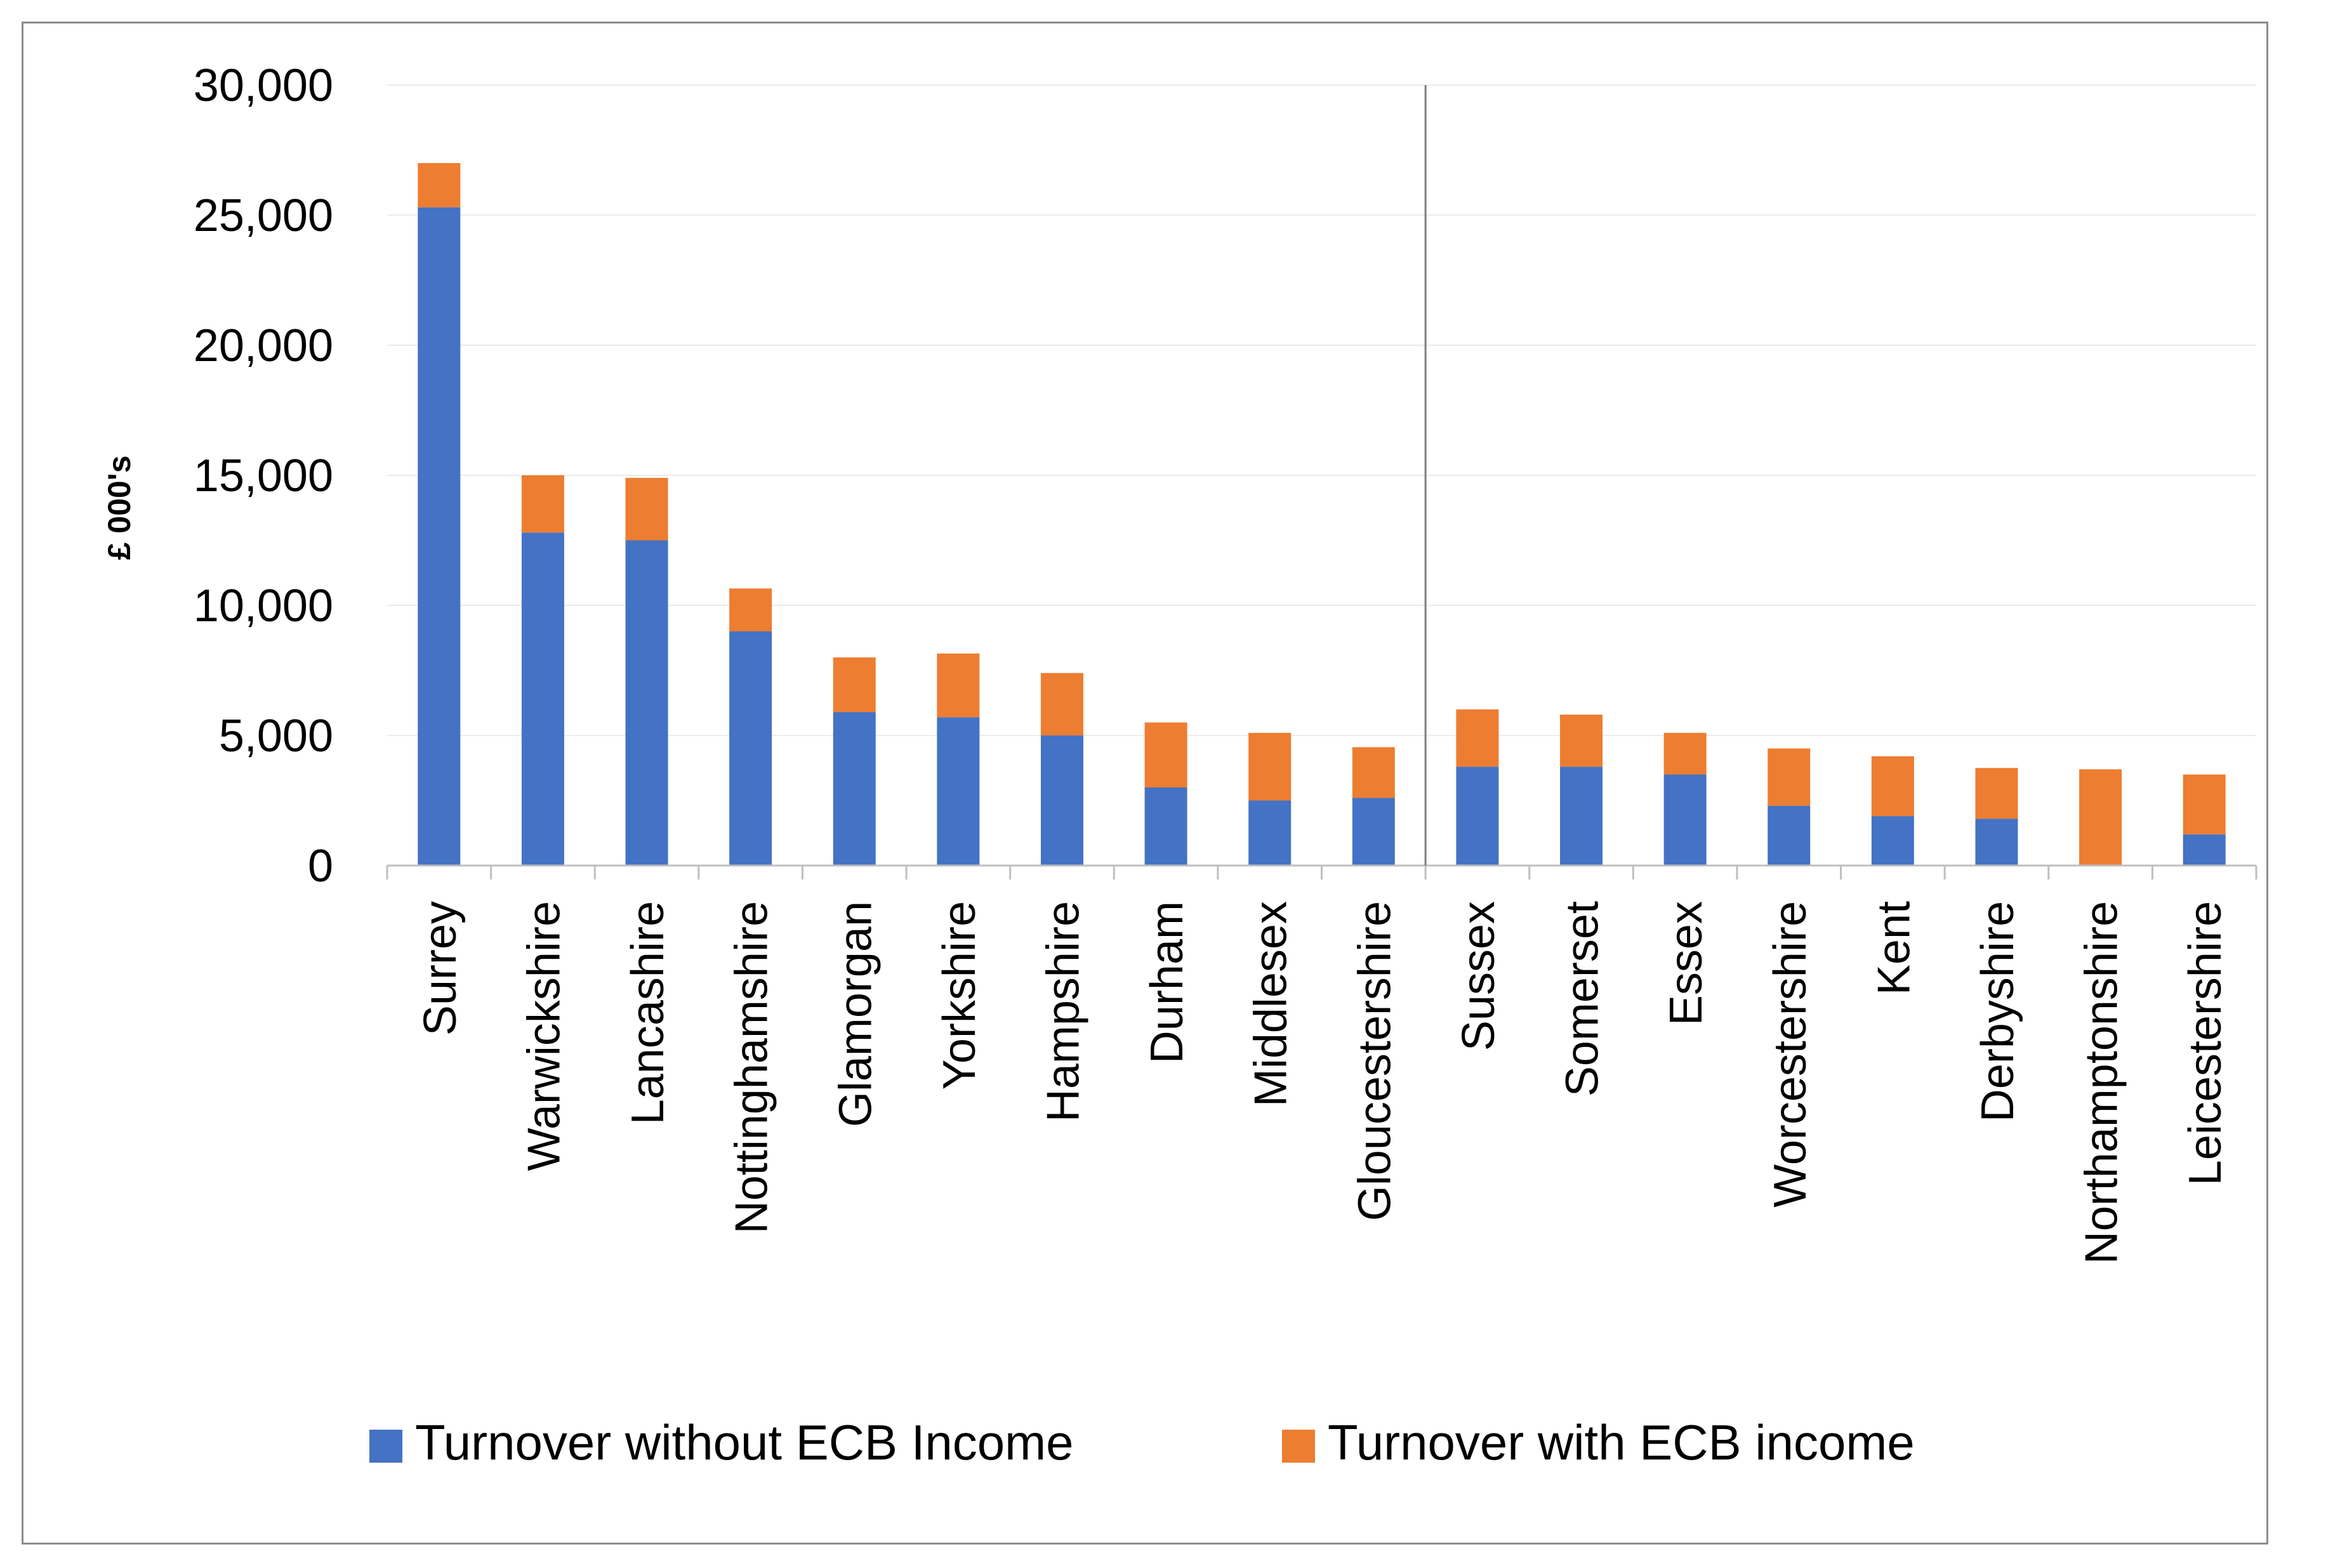  What do you see at coordinates (276, 736) in the screenshot?
I see `y-tick-label: 5,000` at bounding box center [276, 736].